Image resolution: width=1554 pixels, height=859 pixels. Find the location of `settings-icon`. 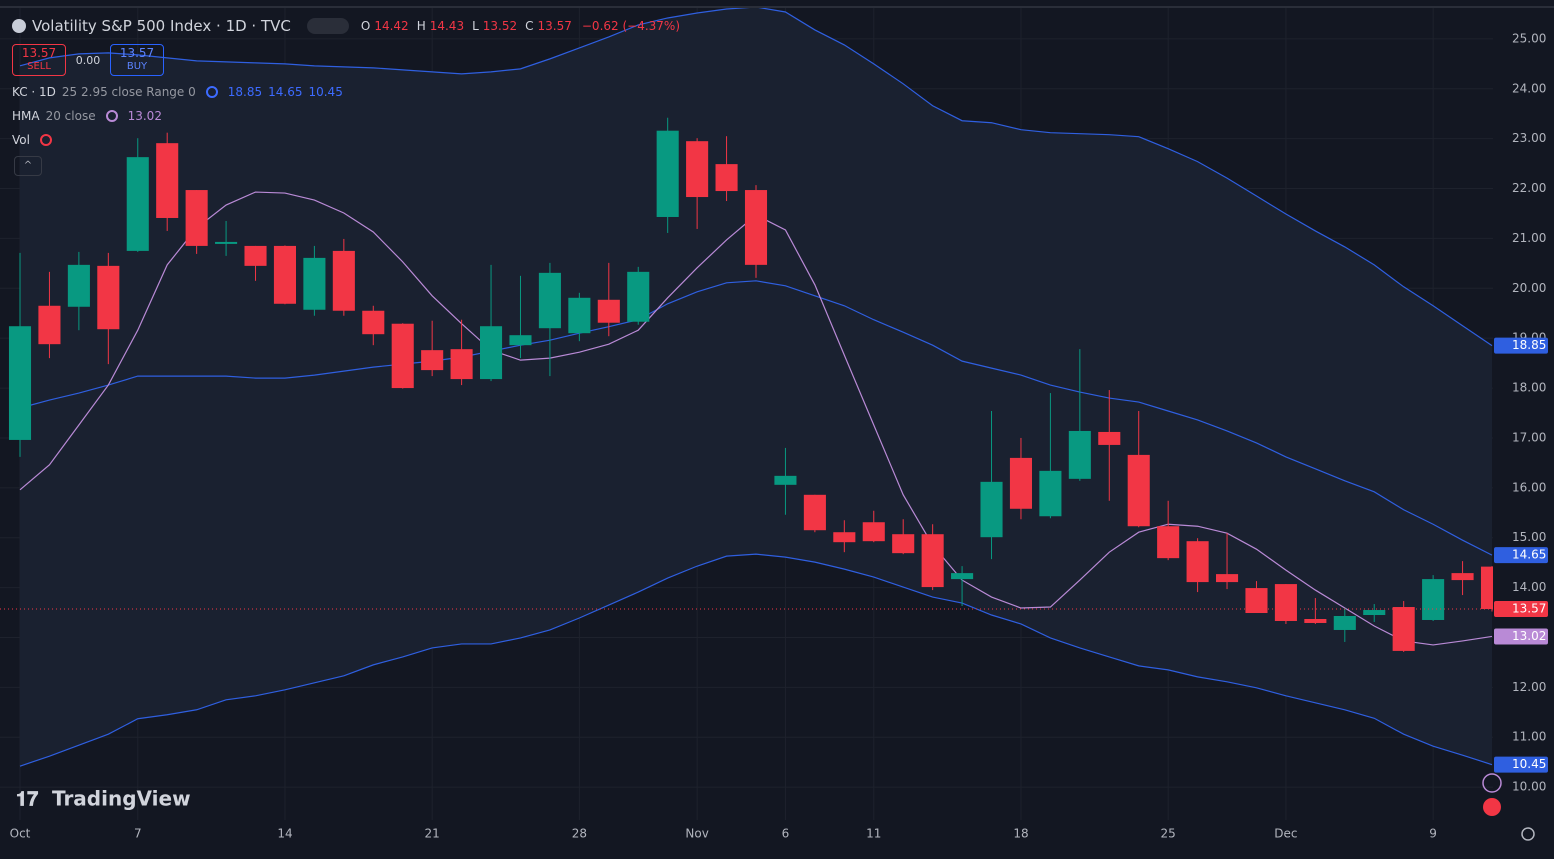

settings-icon is located at coordinates (1528, 834).